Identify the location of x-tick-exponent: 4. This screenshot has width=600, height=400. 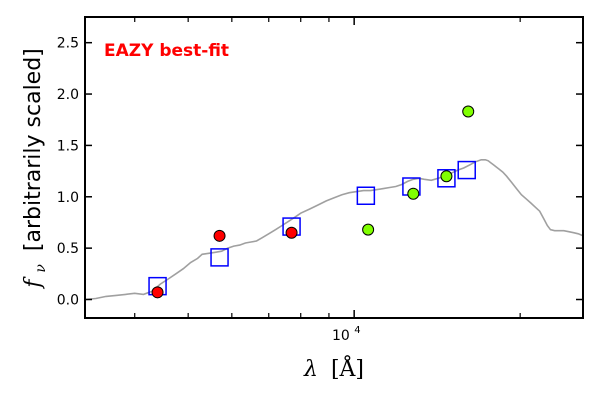
(357, 330).